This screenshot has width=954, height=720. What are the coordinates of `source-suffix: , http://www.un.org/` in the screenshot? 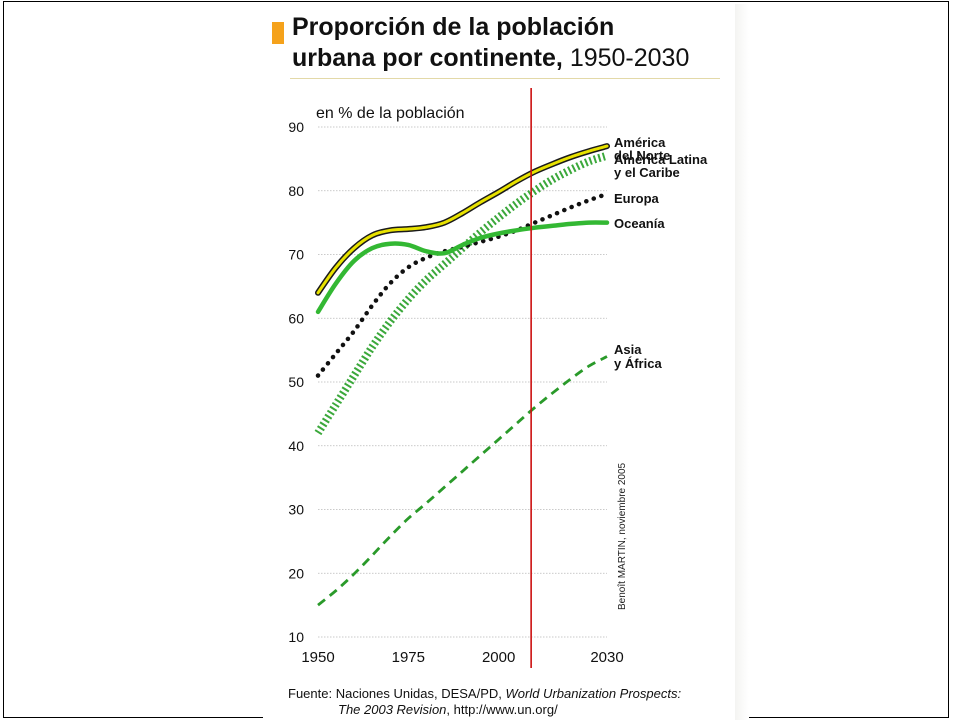 It's located at (502, 709).